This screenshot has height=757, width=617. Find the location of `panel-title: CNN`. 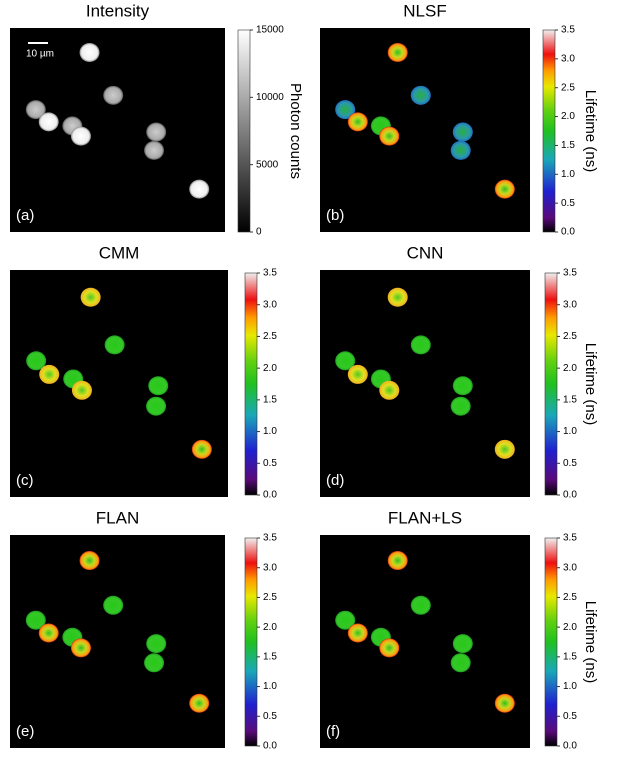

panel-title: CNN is located at coordinates (425, 252).